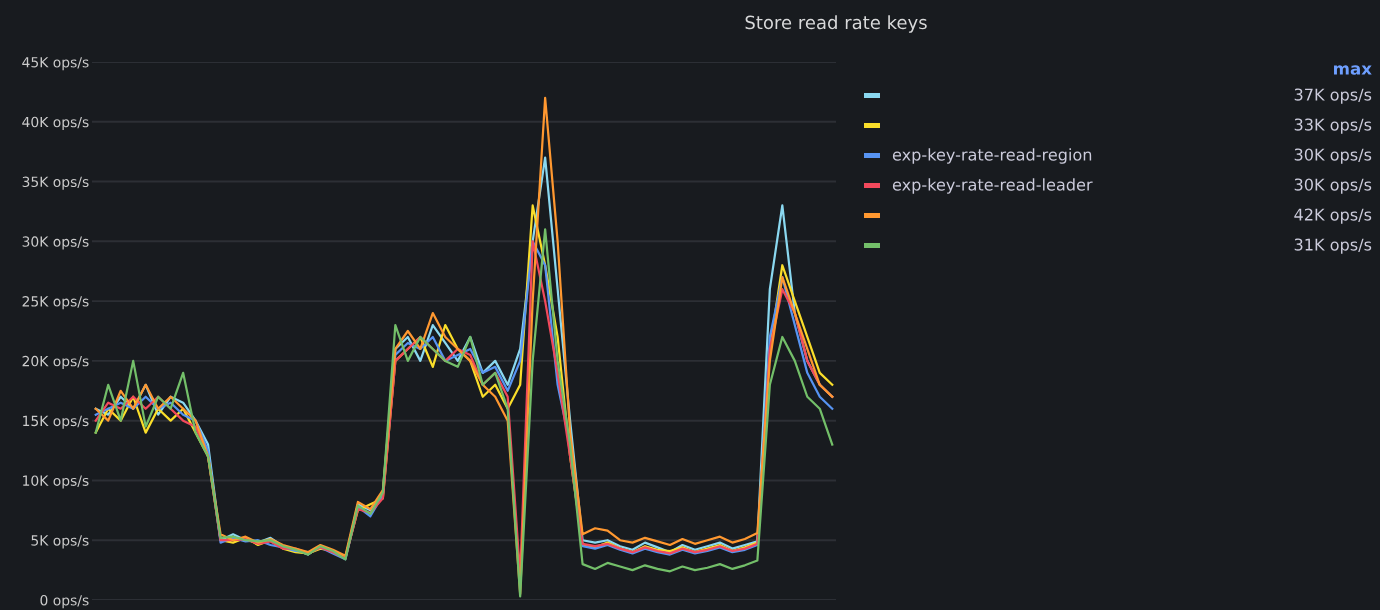 This screenshot has height=610, width=1380. I want to click on chart-title: Store read rate keys, so click(836, 24).